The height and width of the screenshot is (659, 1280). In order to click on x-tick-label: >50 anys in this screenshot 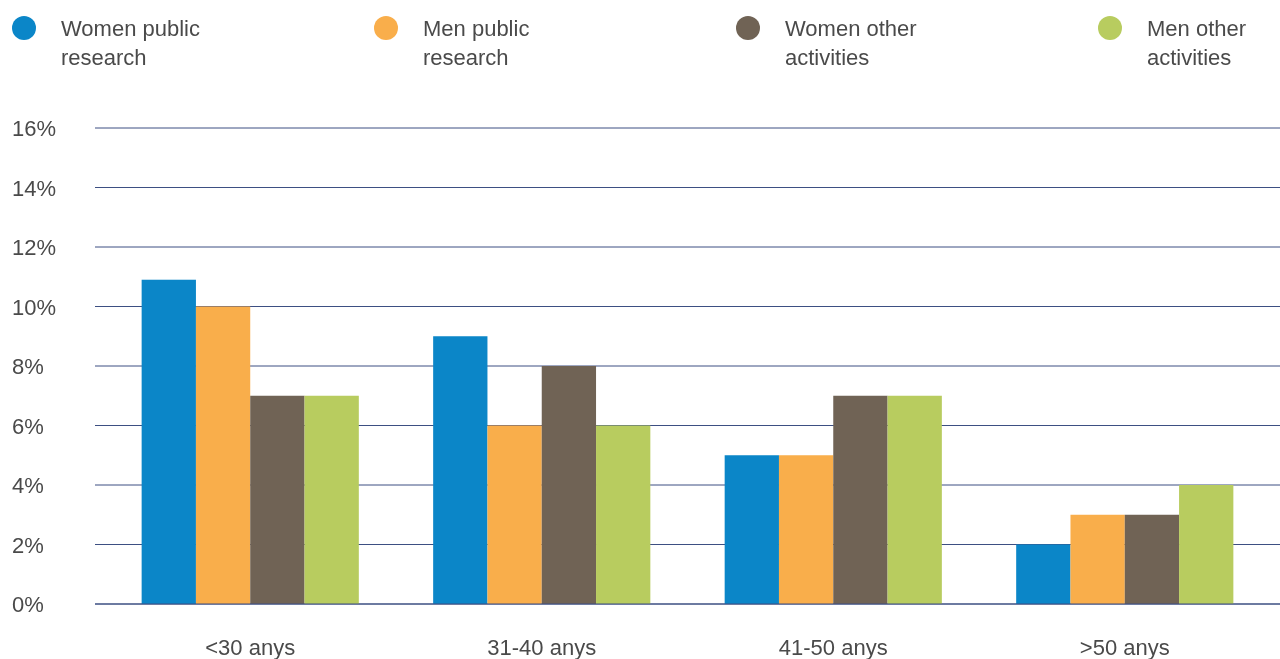, I will do `click(1124, 647)`.